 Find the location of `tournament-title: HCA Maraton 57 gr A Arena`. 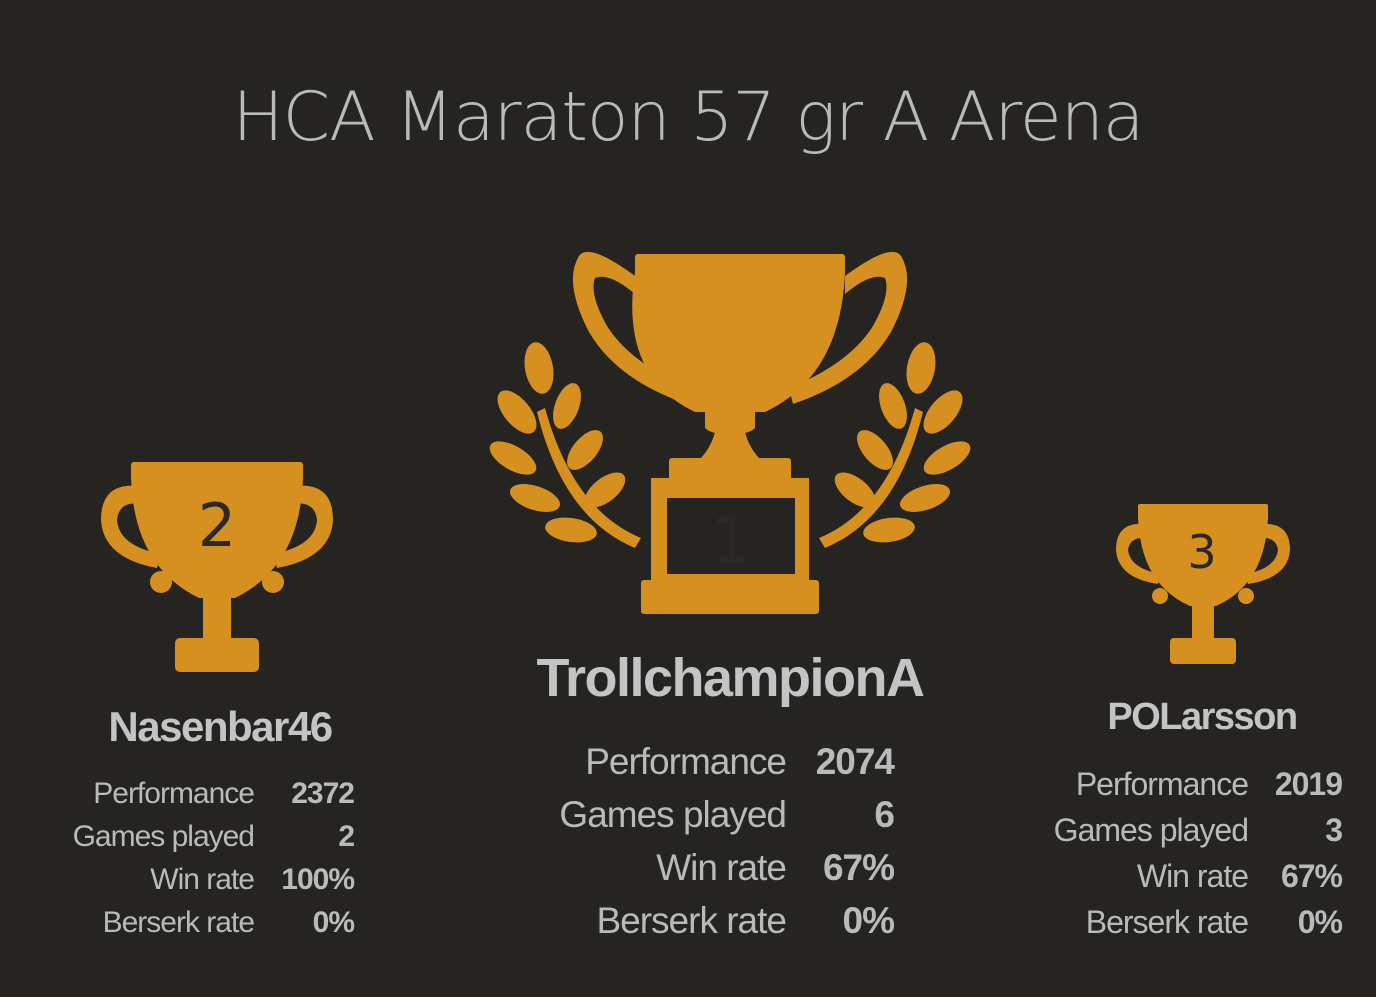

tournament-title: HCA Maraton 57 gr A Arena is located at coordinates (688, 117).